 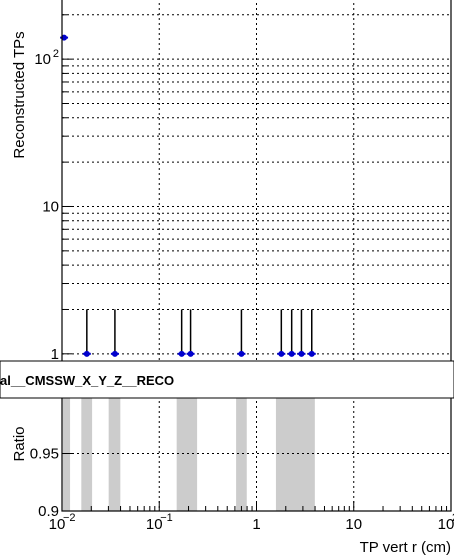 I want to click on ratio-y-tick-label: 0.9, so click(x=48, y=511).